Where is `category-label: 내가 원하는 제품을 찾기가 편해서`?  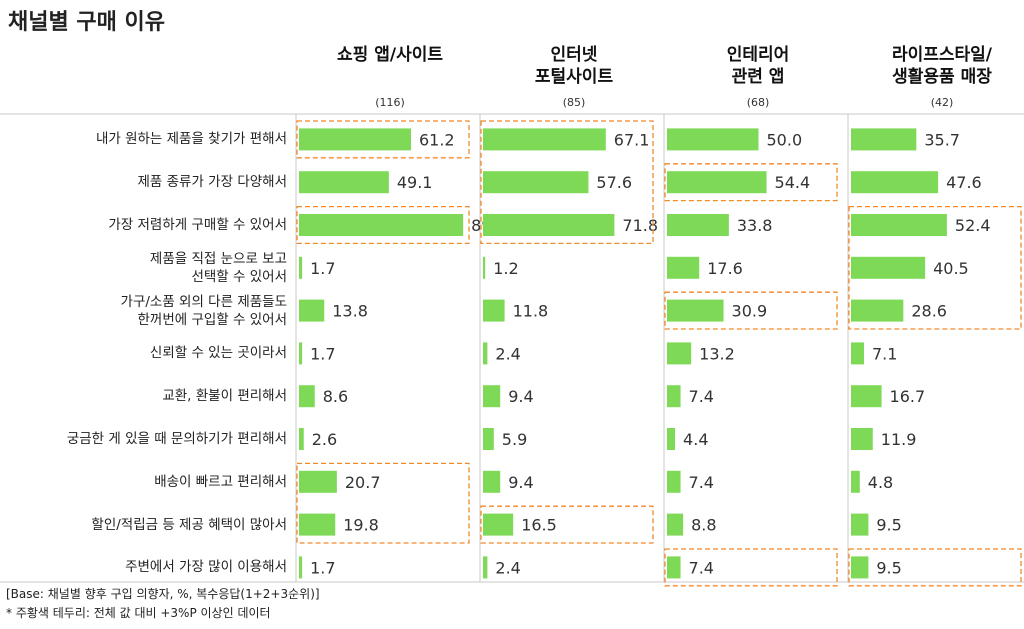
category-label: 내가 원하는 제품을 찾기가 편해서 is located at coordinates (191, 139).